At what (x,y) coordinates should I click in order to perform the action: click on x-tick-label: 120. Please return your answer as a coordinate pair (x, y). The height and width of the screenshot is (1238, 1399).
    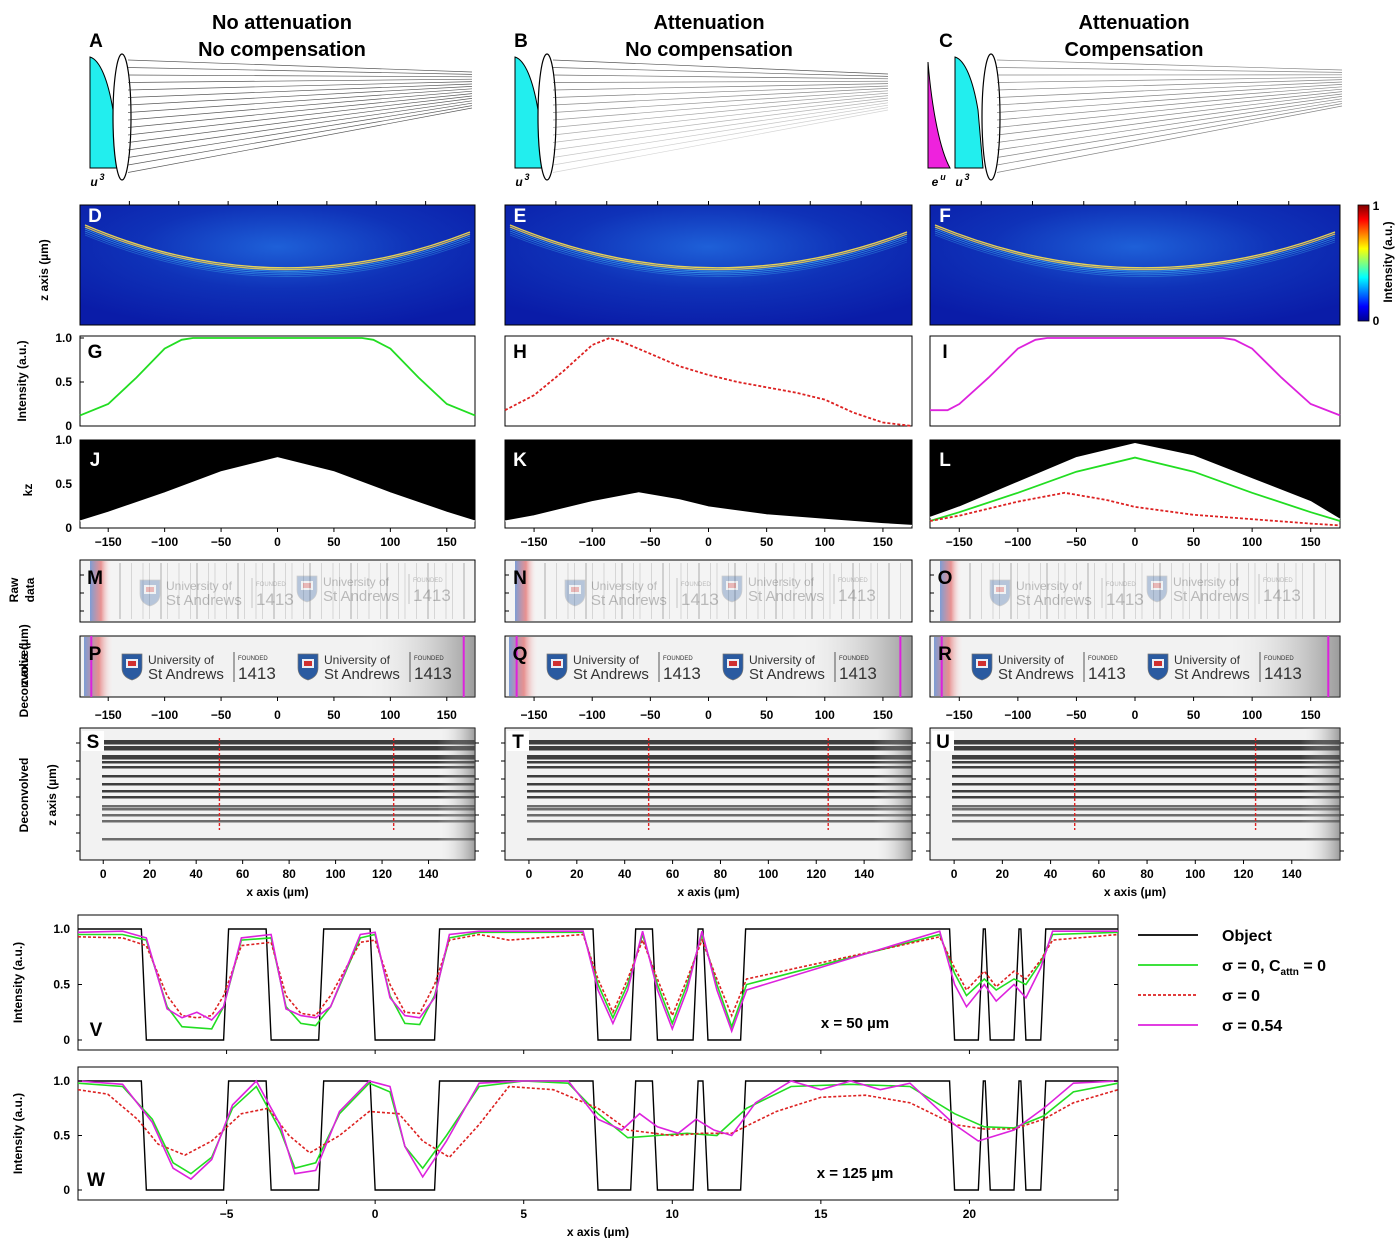
    Looking at the image, I should click on (1244, 874).